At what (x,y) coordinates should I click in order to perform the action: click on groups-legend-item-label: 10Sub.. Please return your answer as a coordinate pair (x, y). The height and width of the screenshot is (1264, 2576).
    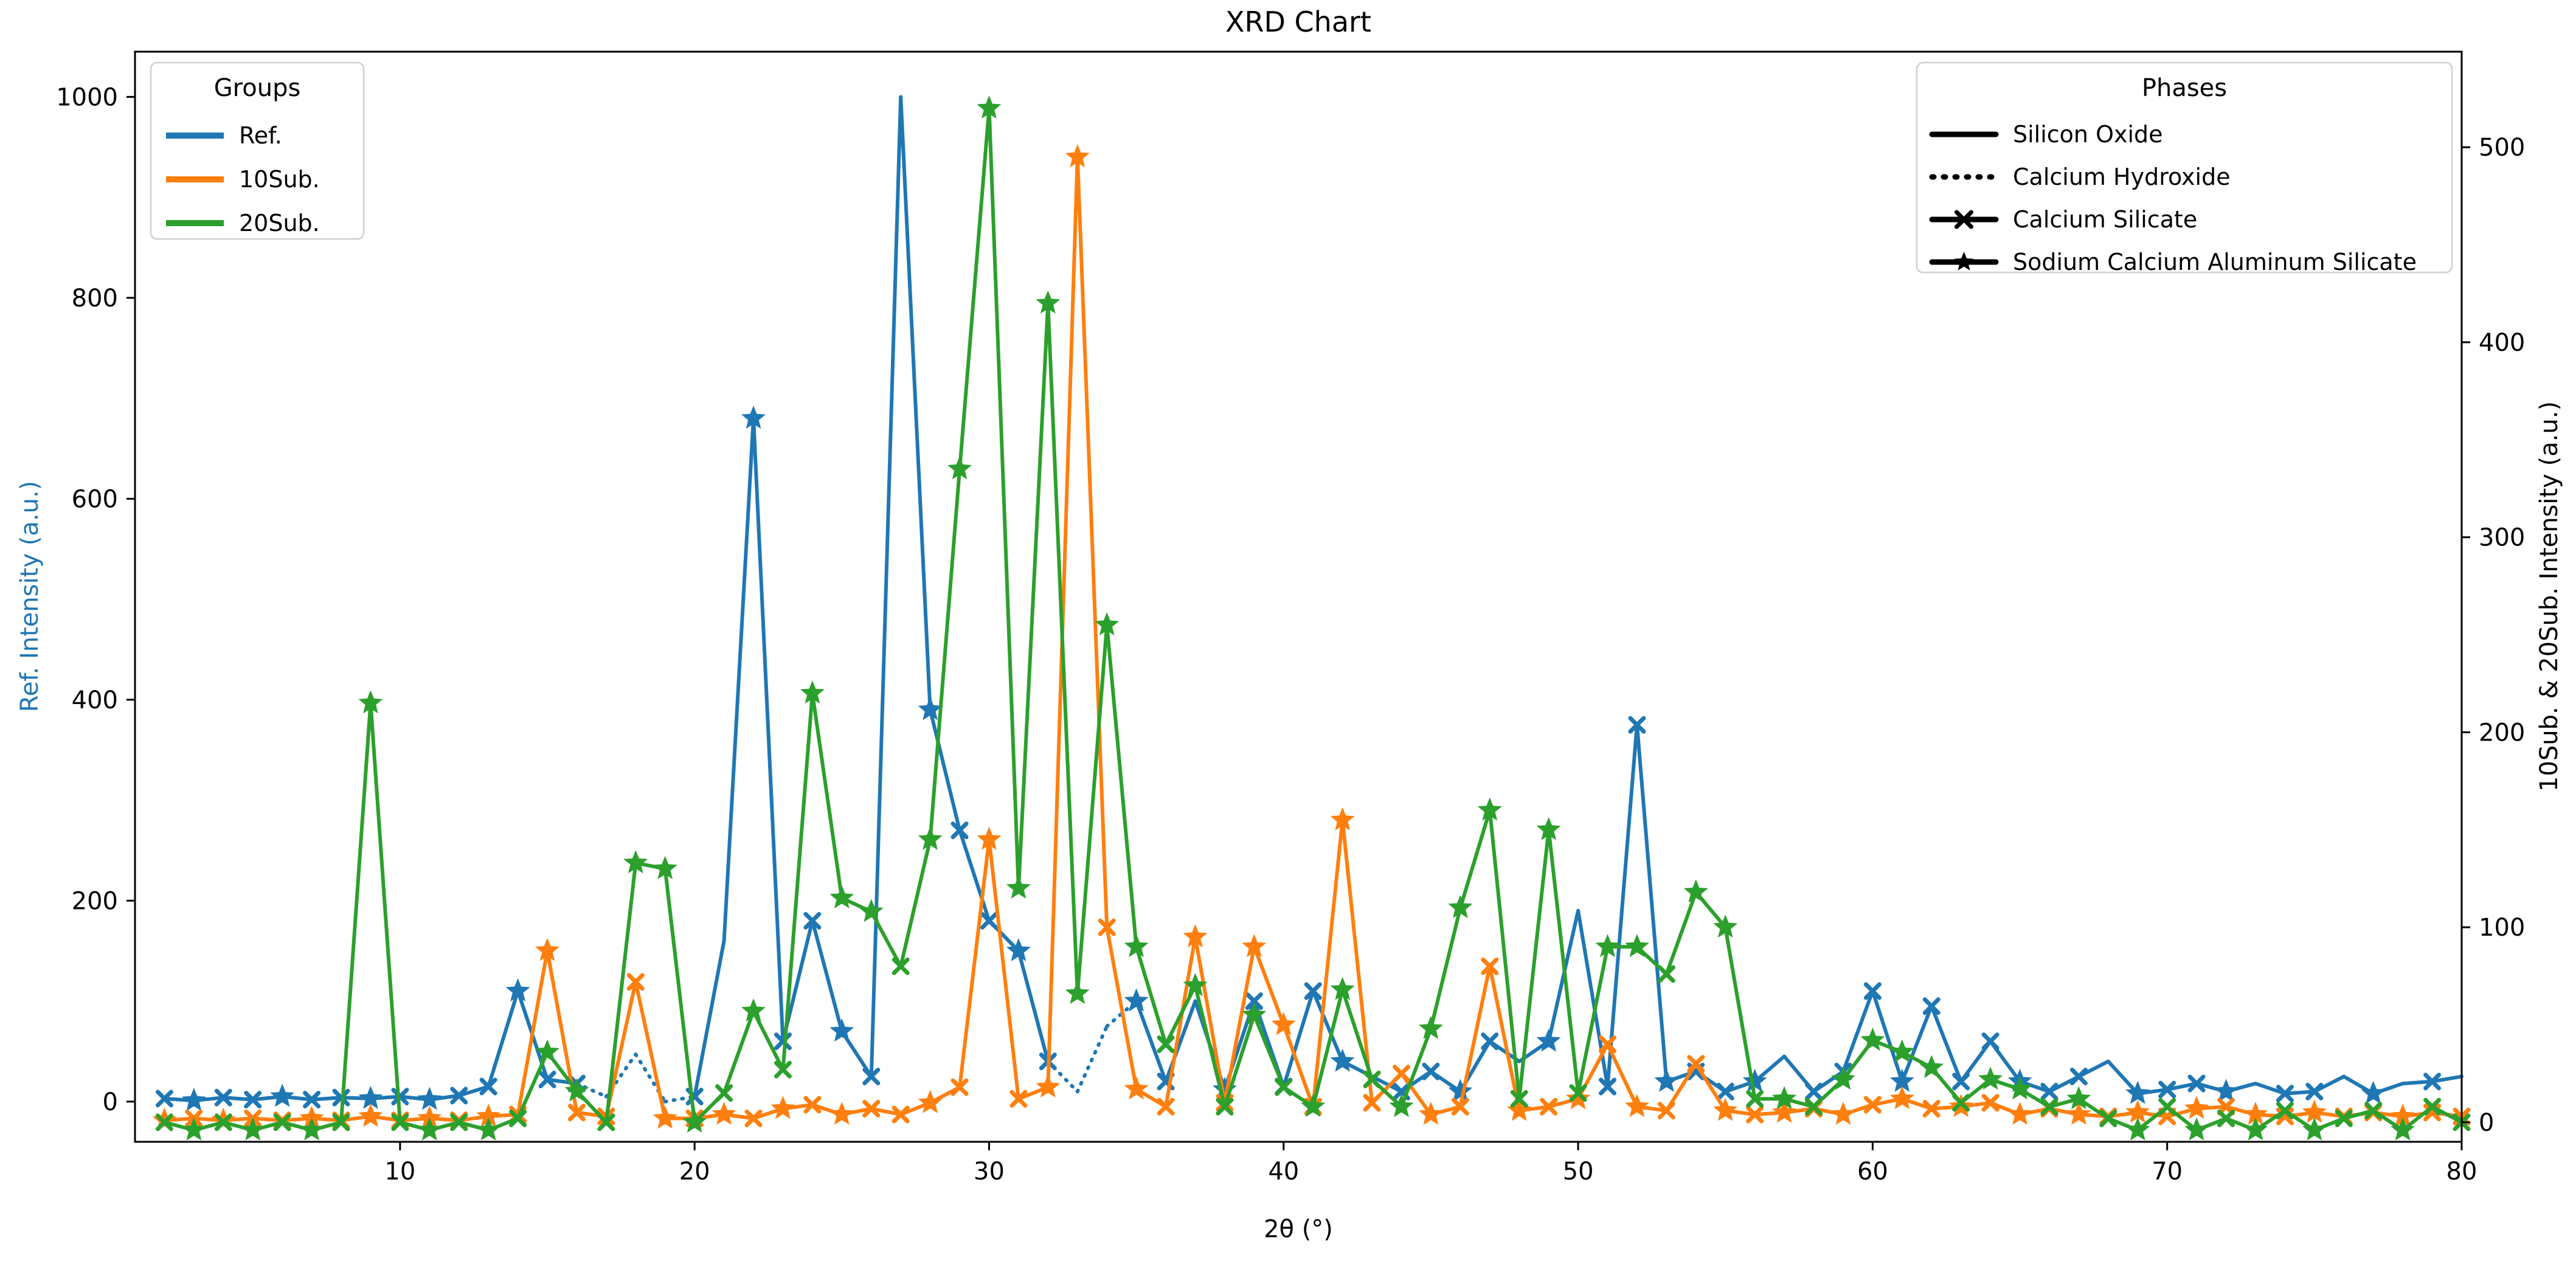
    Looking at the image, I should click on (279, 179).